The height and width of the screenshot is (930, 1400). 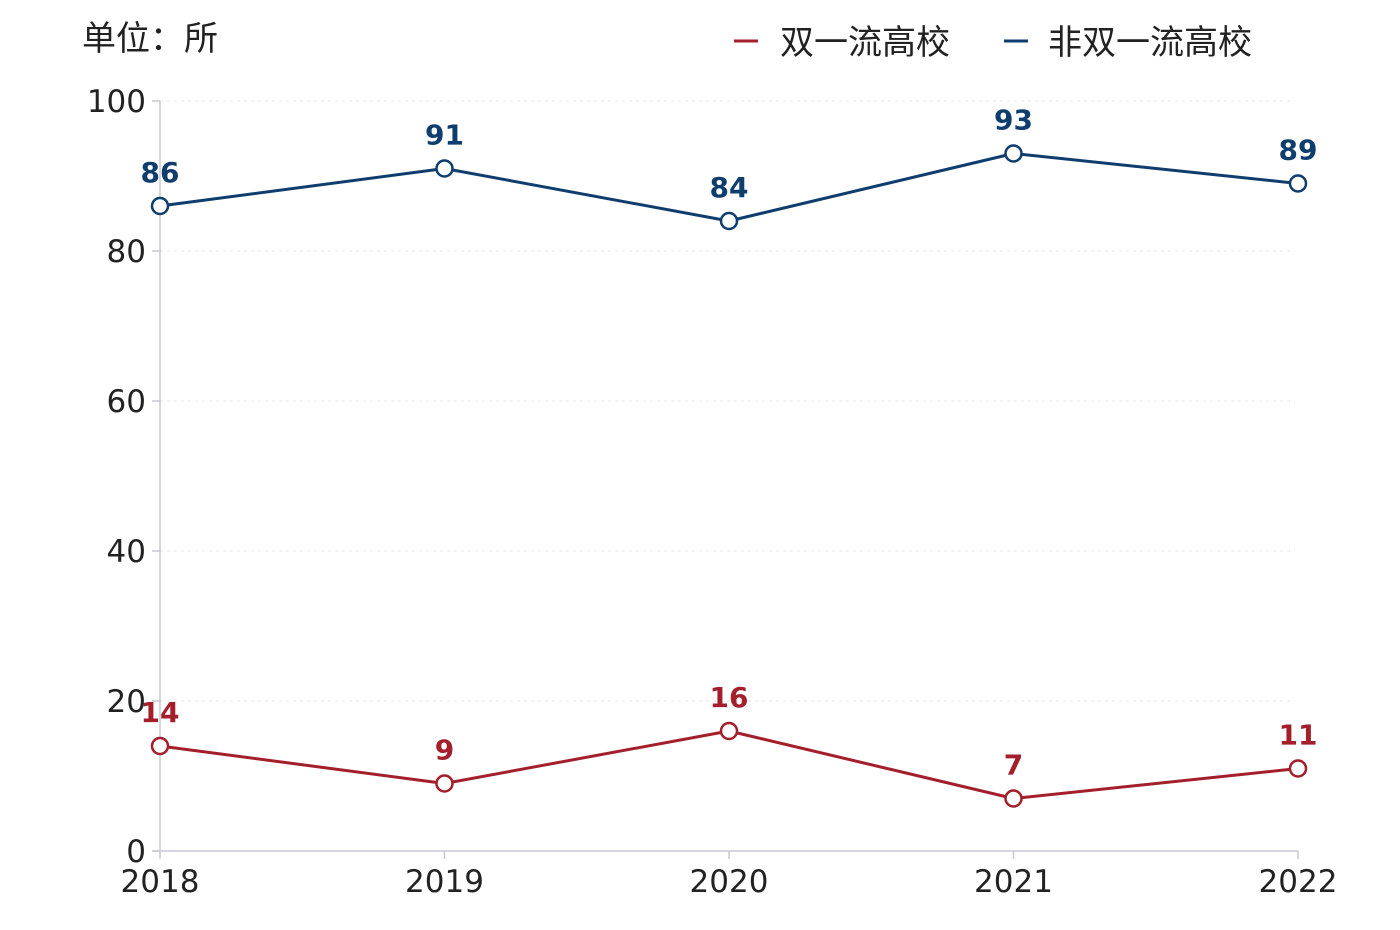 What do you see at coordinates (126, 702) in the screenshot?
I see `y-tick-label-20: 20` at bounding box center [126, 702].